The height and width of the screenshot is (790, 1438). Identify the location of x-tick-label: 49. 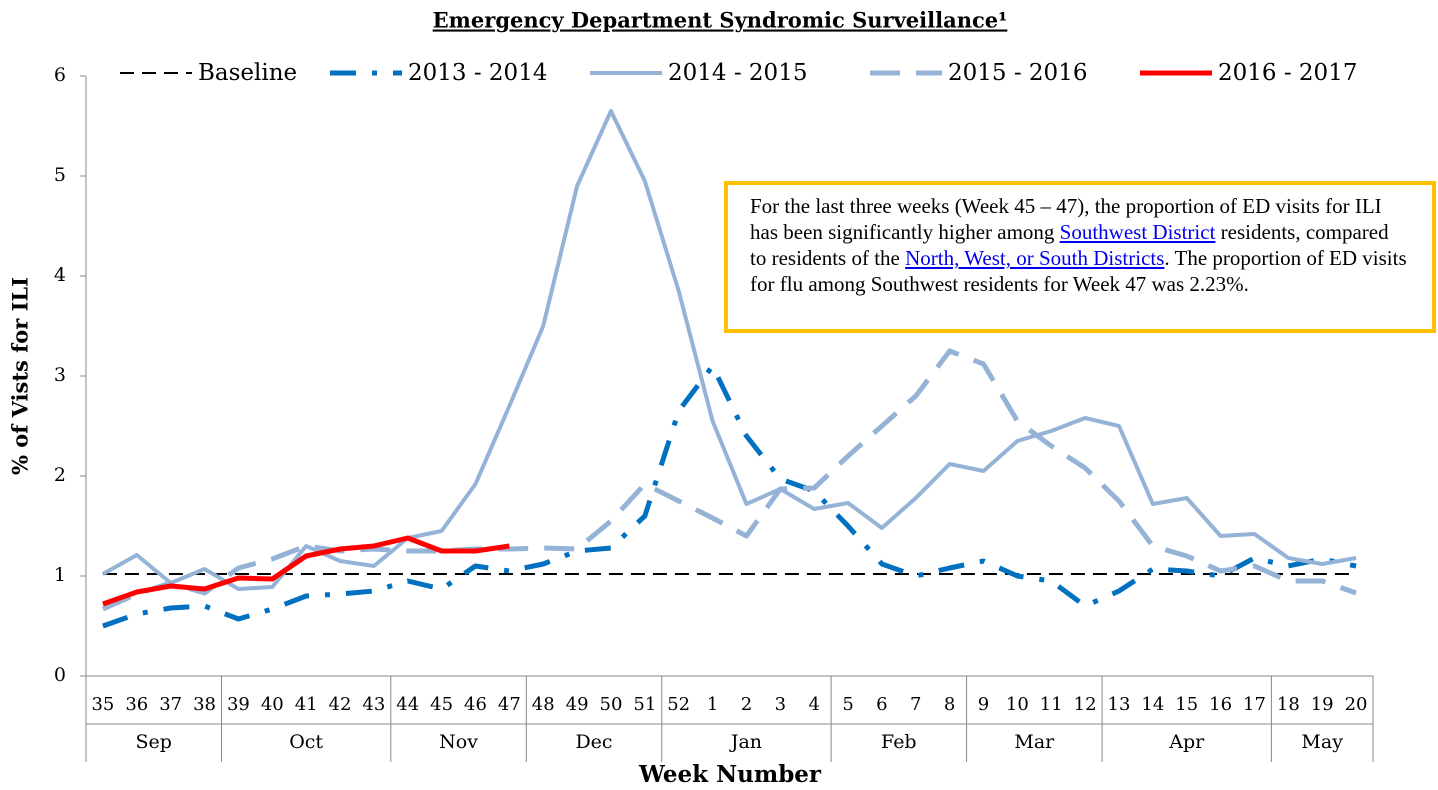
(577, 704).